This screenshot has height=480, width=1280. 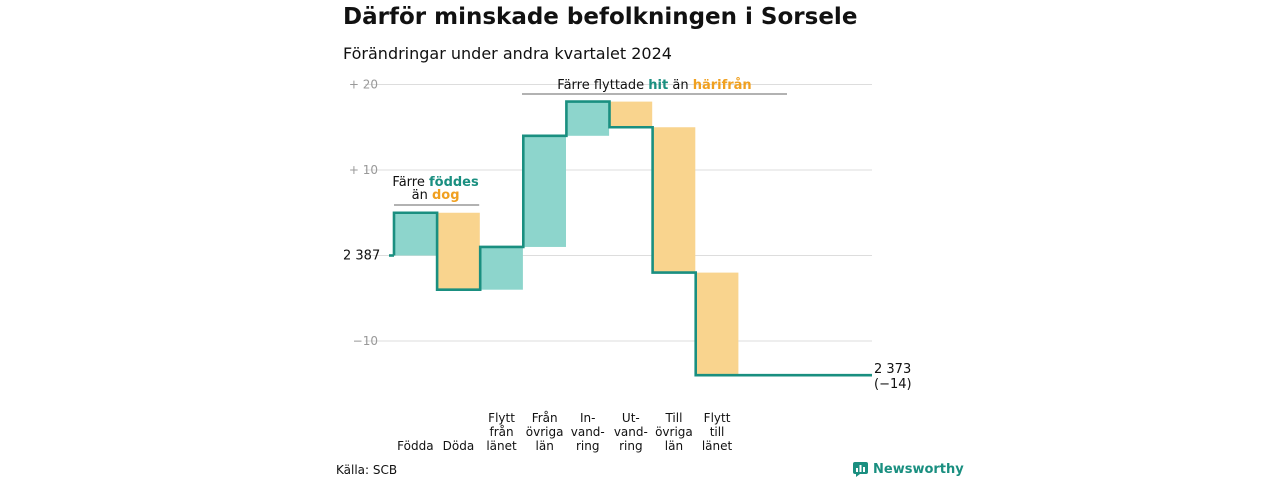 What do you see at coordinates (361, 256) in the screenshot?
I see `y-tick-label: 2 387` at bounding box center [361, 256].